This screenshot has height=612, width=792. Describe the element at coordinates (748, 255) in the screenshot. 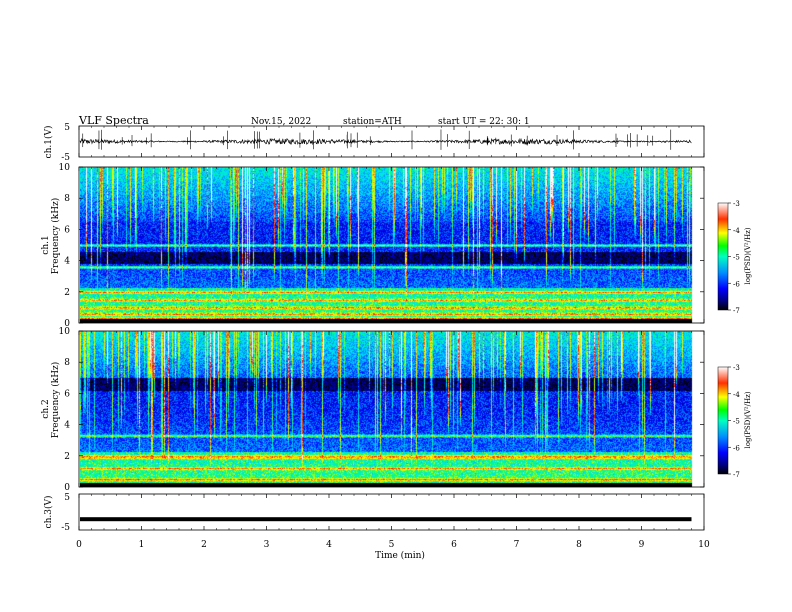

I see `ch1-colorbar-label: log(PSD)(V²/Hz)` at that location.